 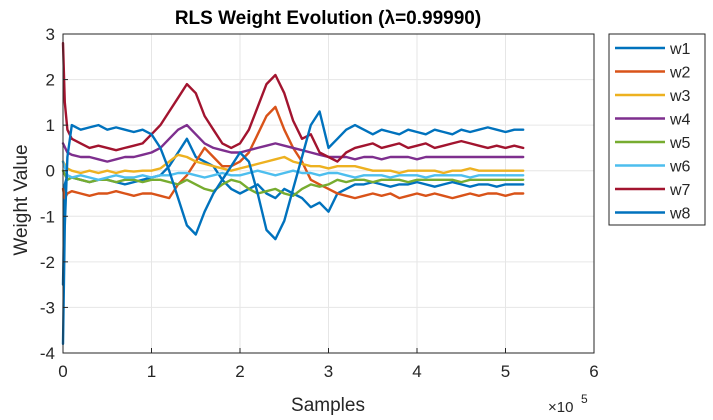 I want to click on series-line-w5, so click(x=293, y=183).